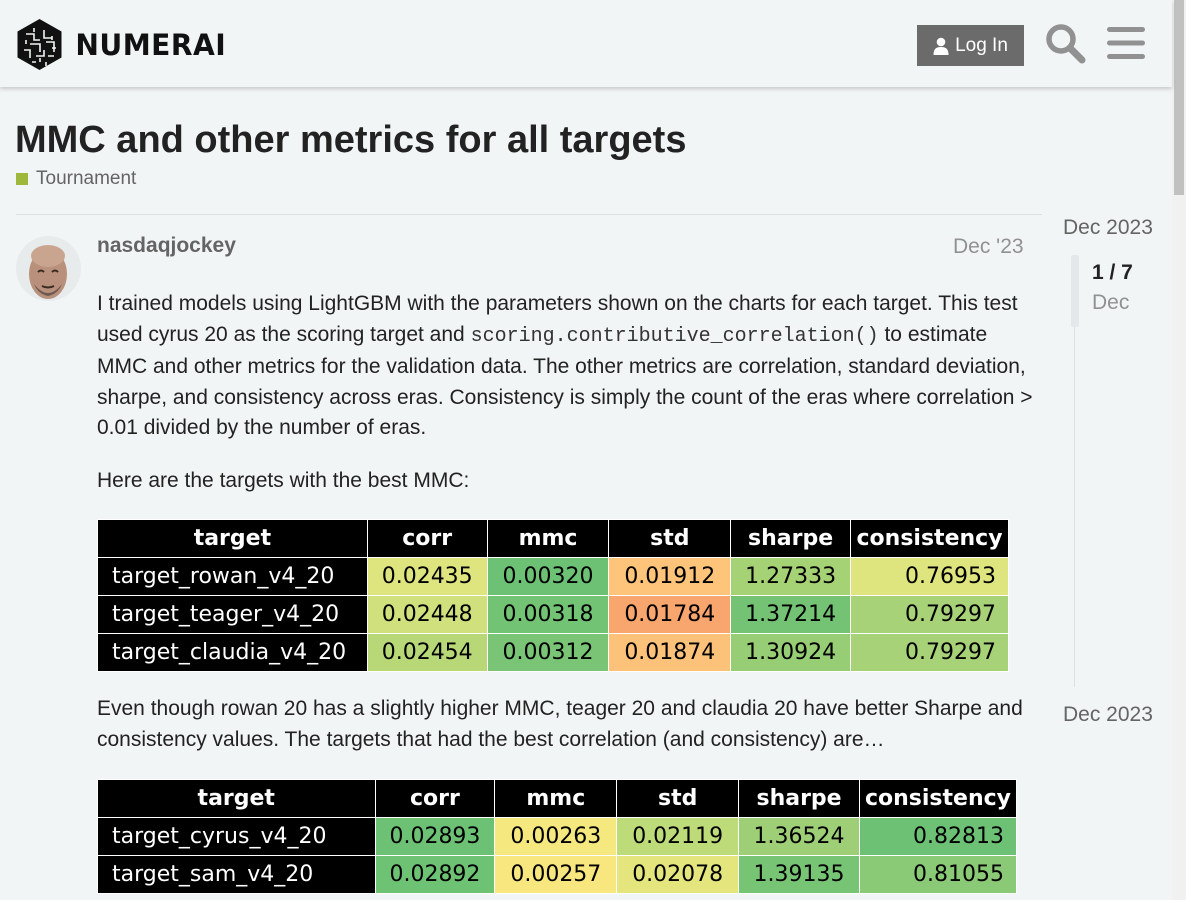  I want to click on cell-corr: 0.02454, so click(427, 652).